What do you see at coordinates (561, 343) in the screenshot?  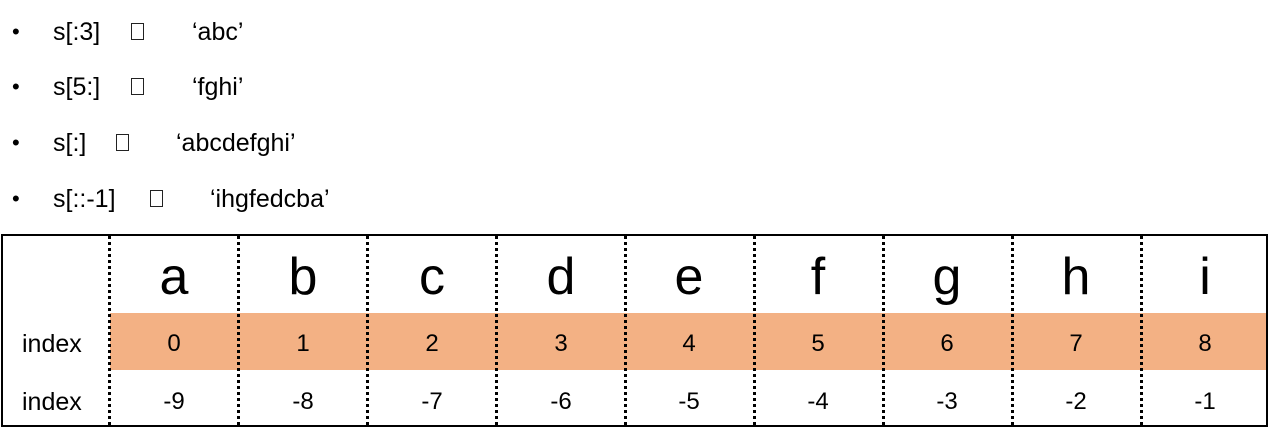 I see `positive-index-value: 3` at bounding box center [561, 343].